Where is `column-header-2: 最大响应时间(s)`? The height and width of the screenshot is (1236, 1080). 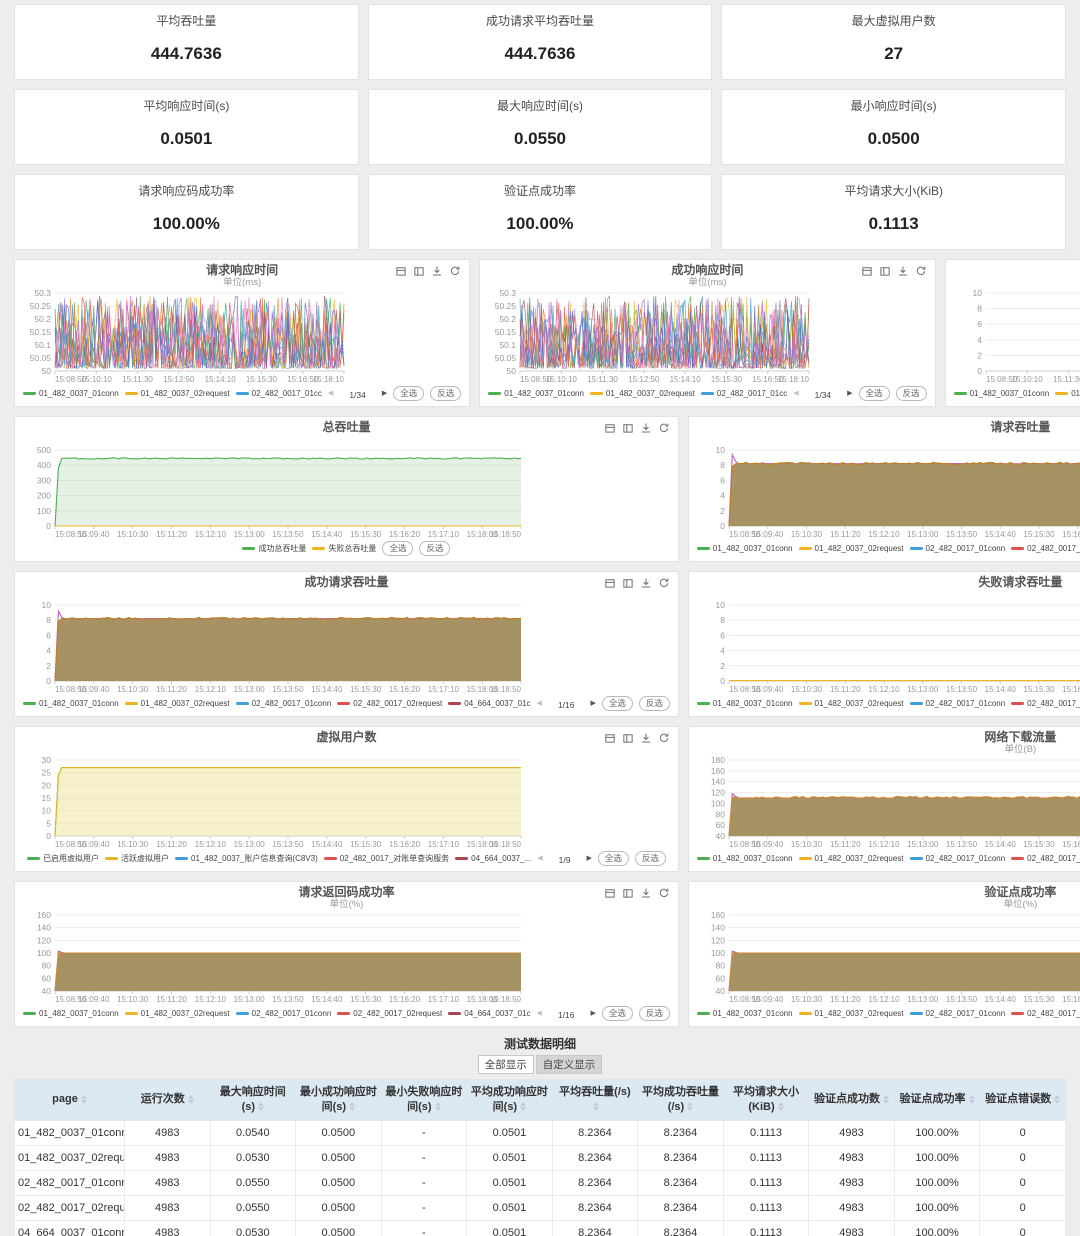
column-header-2: 最大响应时间(s) is located at coordinates (253, 1100).